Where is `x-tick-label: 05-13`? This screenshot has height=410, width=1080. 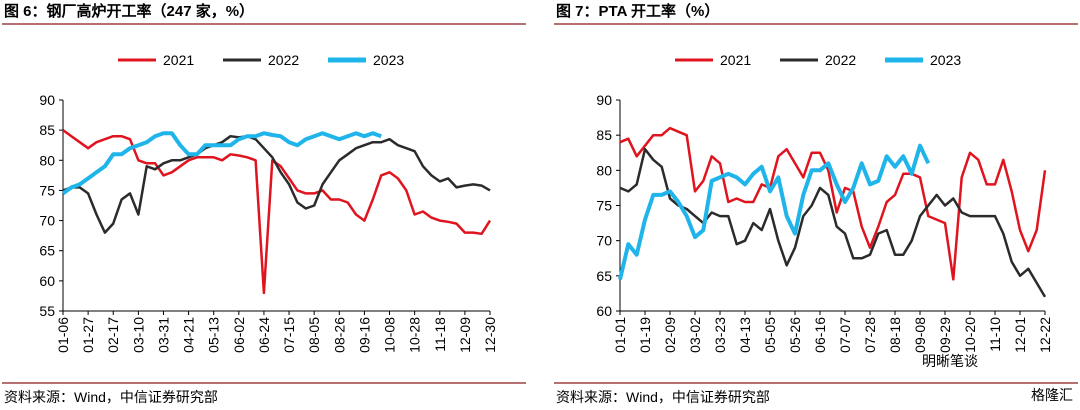 x-tick-label: 05-13 is located at coordinates (214, 335).